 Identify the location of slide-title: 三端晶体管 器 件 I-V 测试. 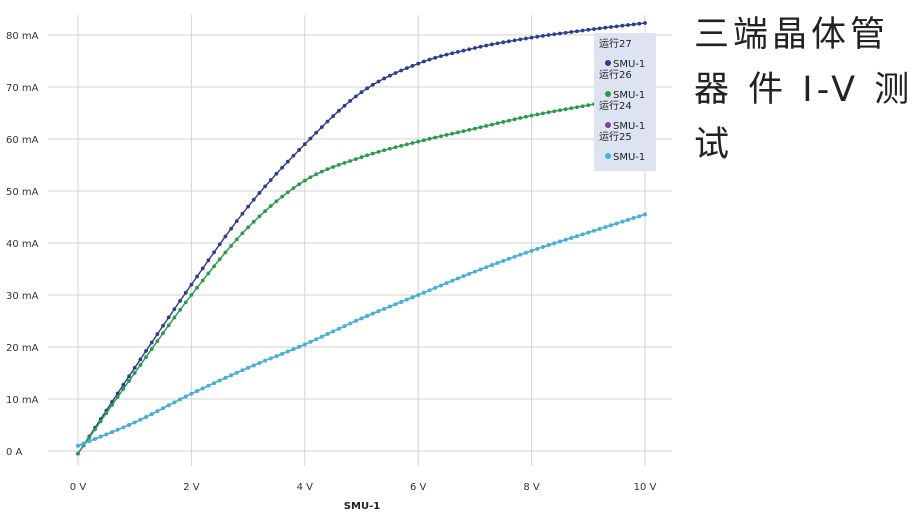
(804, 90).